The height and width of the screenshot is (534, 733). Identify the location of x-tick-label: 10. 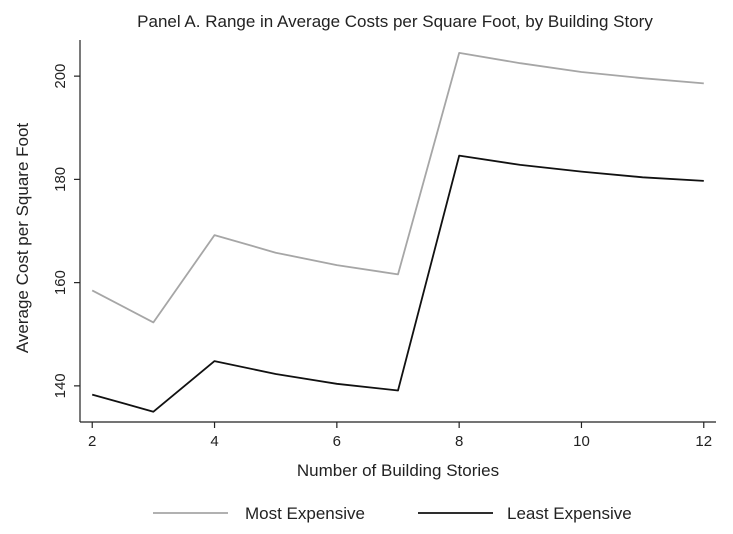
(581, 441).